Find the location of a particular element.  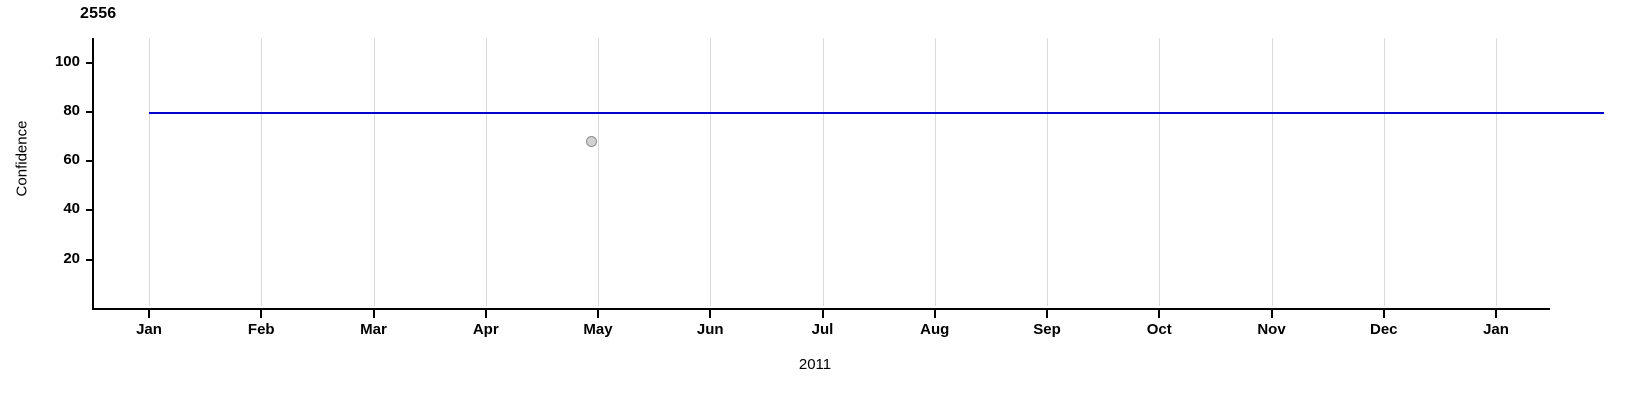

y-axis-title: Confidence is located at coordinates (22, 158).